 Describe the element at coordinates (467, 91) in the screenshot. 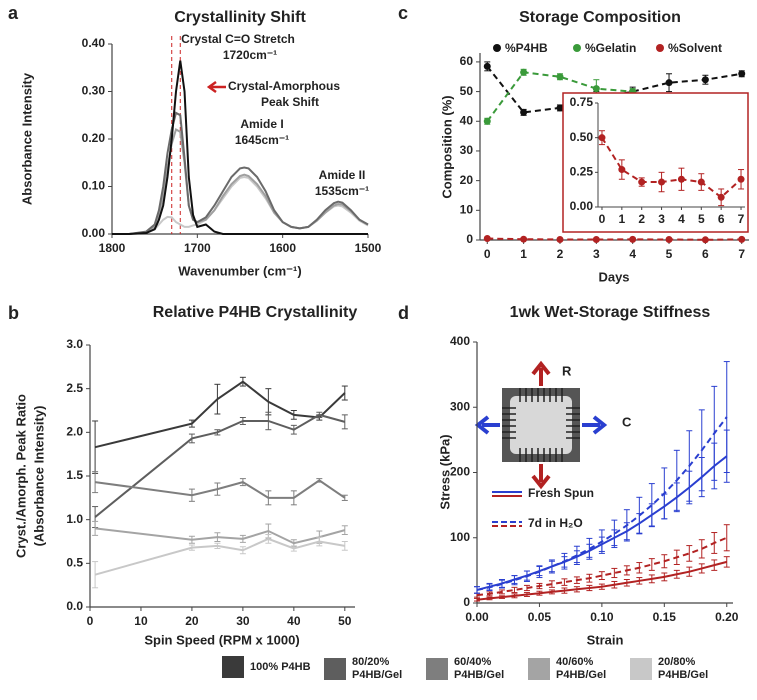

I see `y-tick-label: 50` at that location.